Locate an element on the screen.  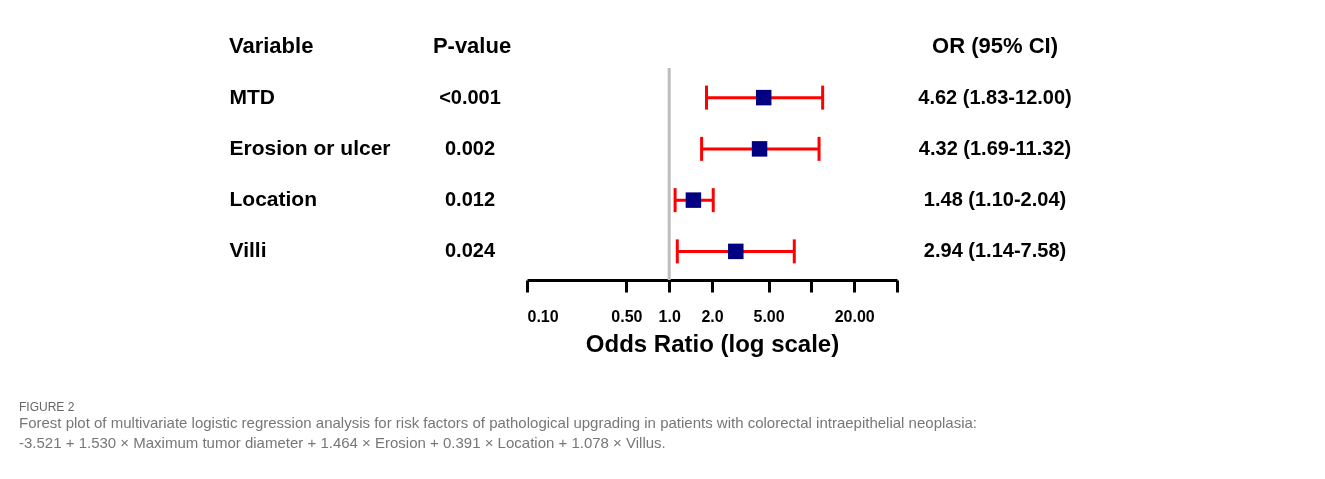
x-tick-label: 20.00 is located at coordinates (854, 316).